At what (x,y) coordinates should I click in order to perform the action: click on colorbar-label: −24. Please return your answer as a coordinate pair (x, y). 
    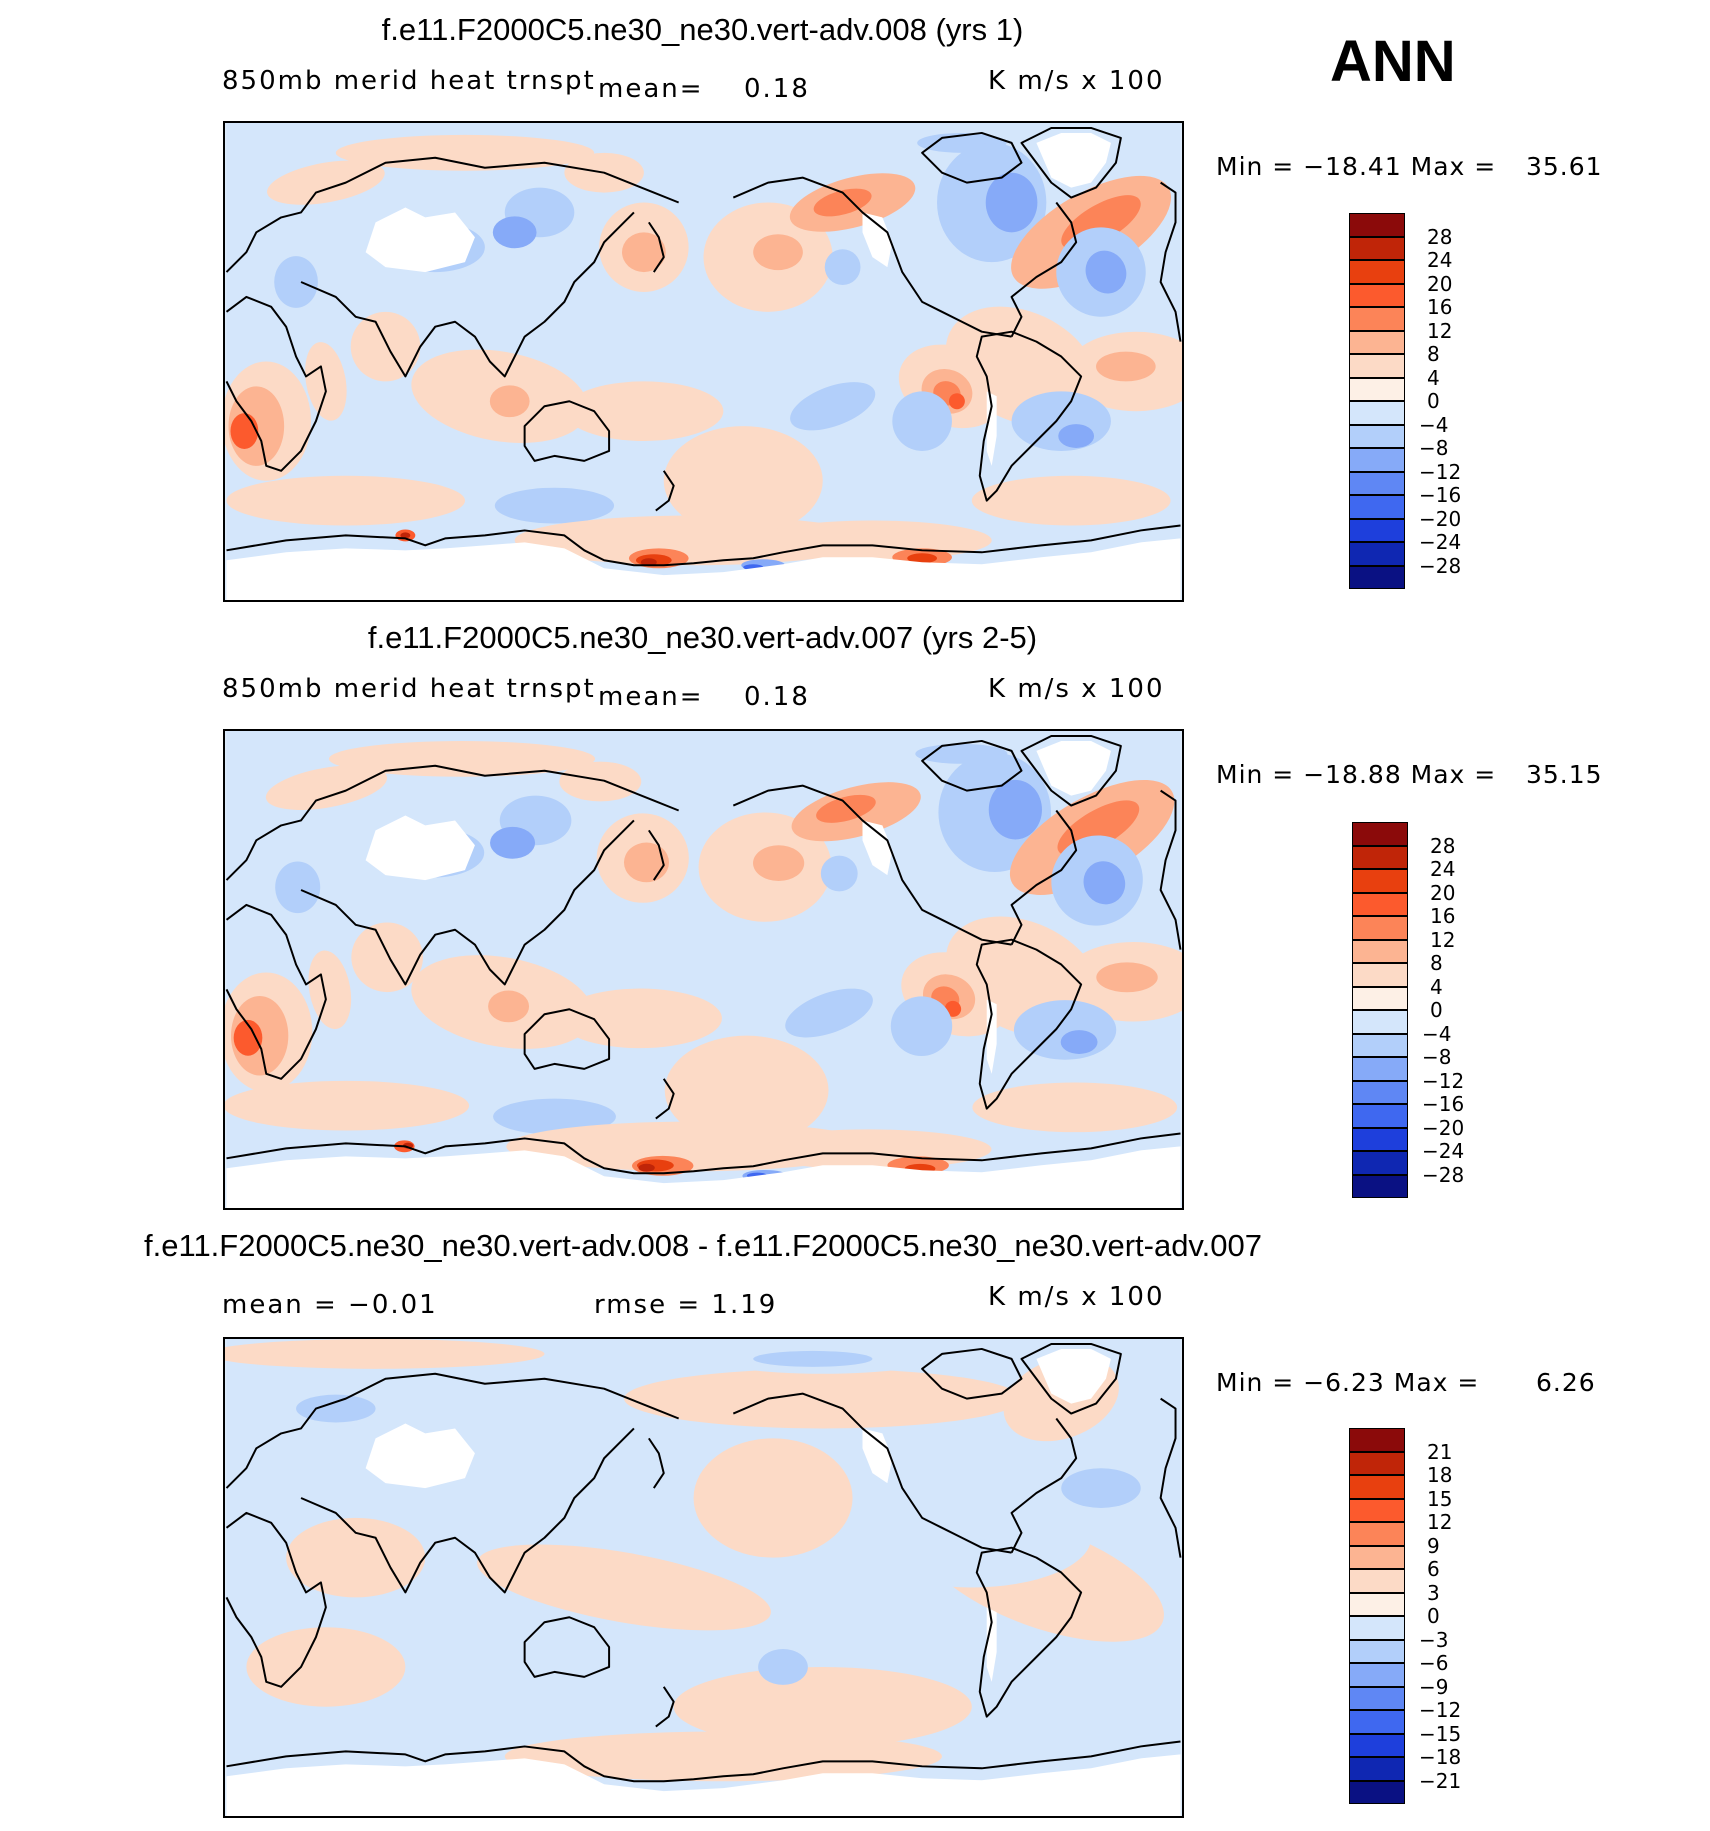
    Looking at the image, I should click on (1443, 1151).